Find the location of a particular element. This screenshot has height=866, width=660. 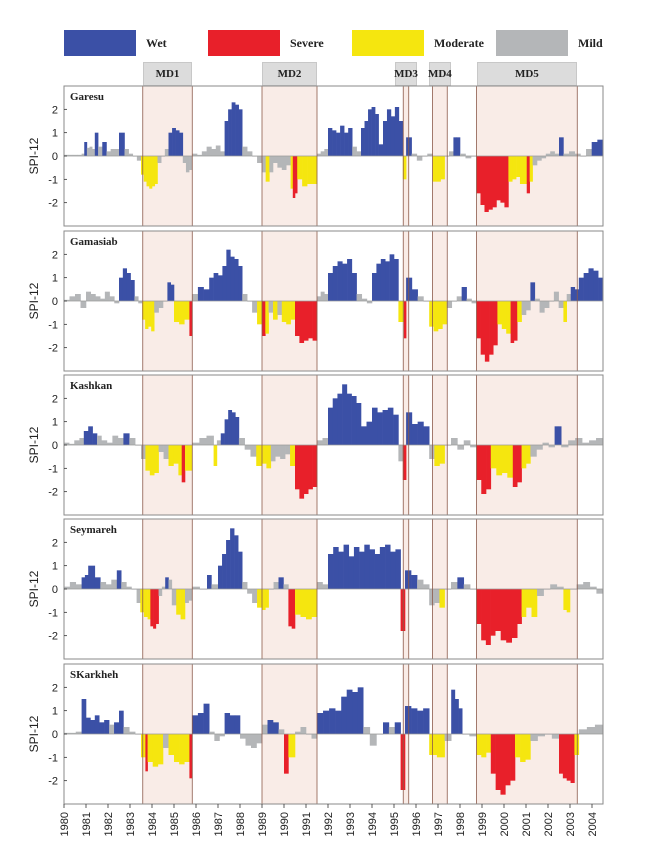

legend-label-mild: Mild is located at coordinates (590, 42).